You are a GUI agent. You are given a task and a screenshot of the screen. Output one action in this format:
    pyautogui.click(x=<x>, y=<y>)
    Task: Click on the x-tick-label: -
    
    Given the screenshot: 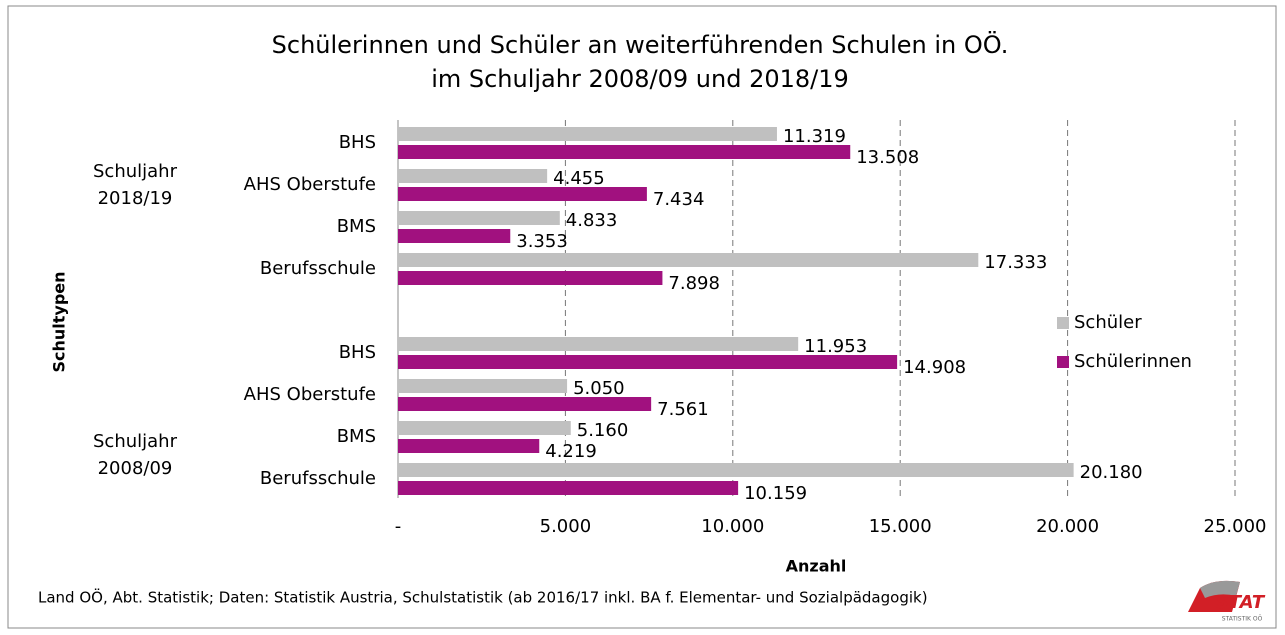 What is the action you would take?
    pyautogui.click(x=398, y=526)
    